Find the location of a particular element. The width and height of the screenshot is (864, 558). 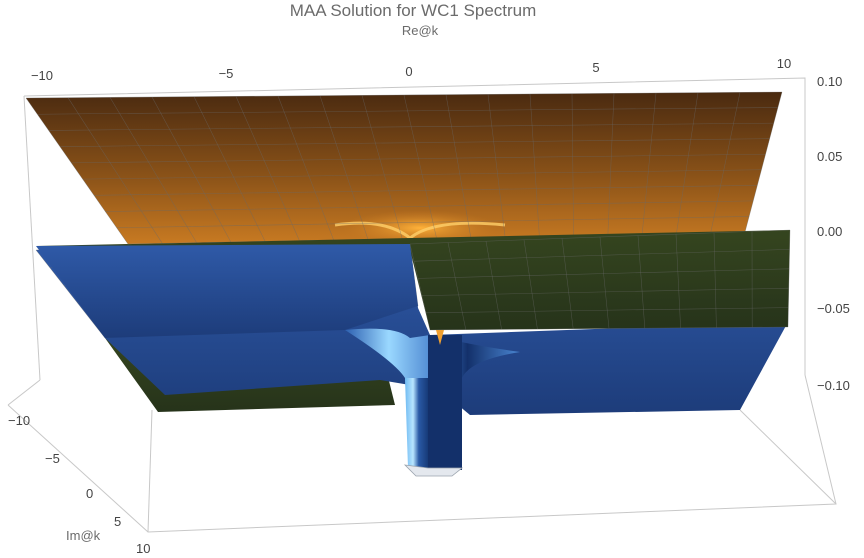

z-tick-label: 0.00 is located at coordinates (829, 231).